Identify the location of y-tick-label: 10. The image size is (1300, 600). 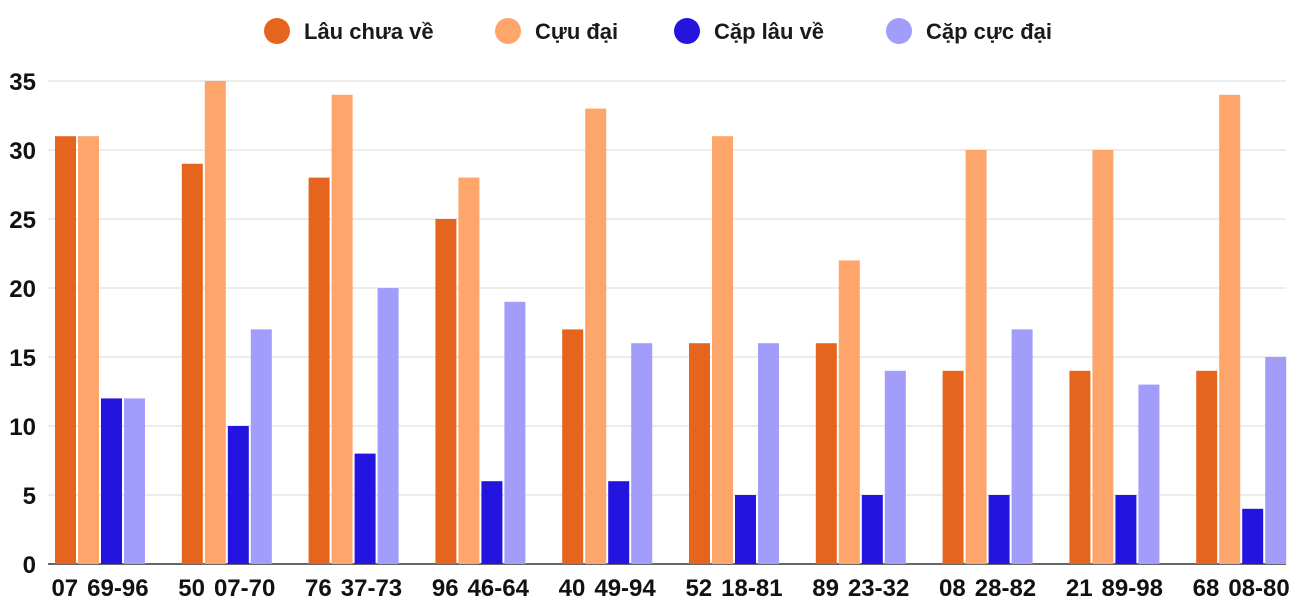
(22, 427).